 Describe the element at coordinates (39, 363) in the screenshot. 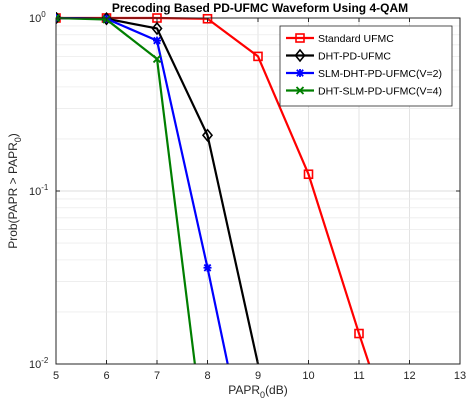

I see `y-tick-label: 10⁻²` at that location.